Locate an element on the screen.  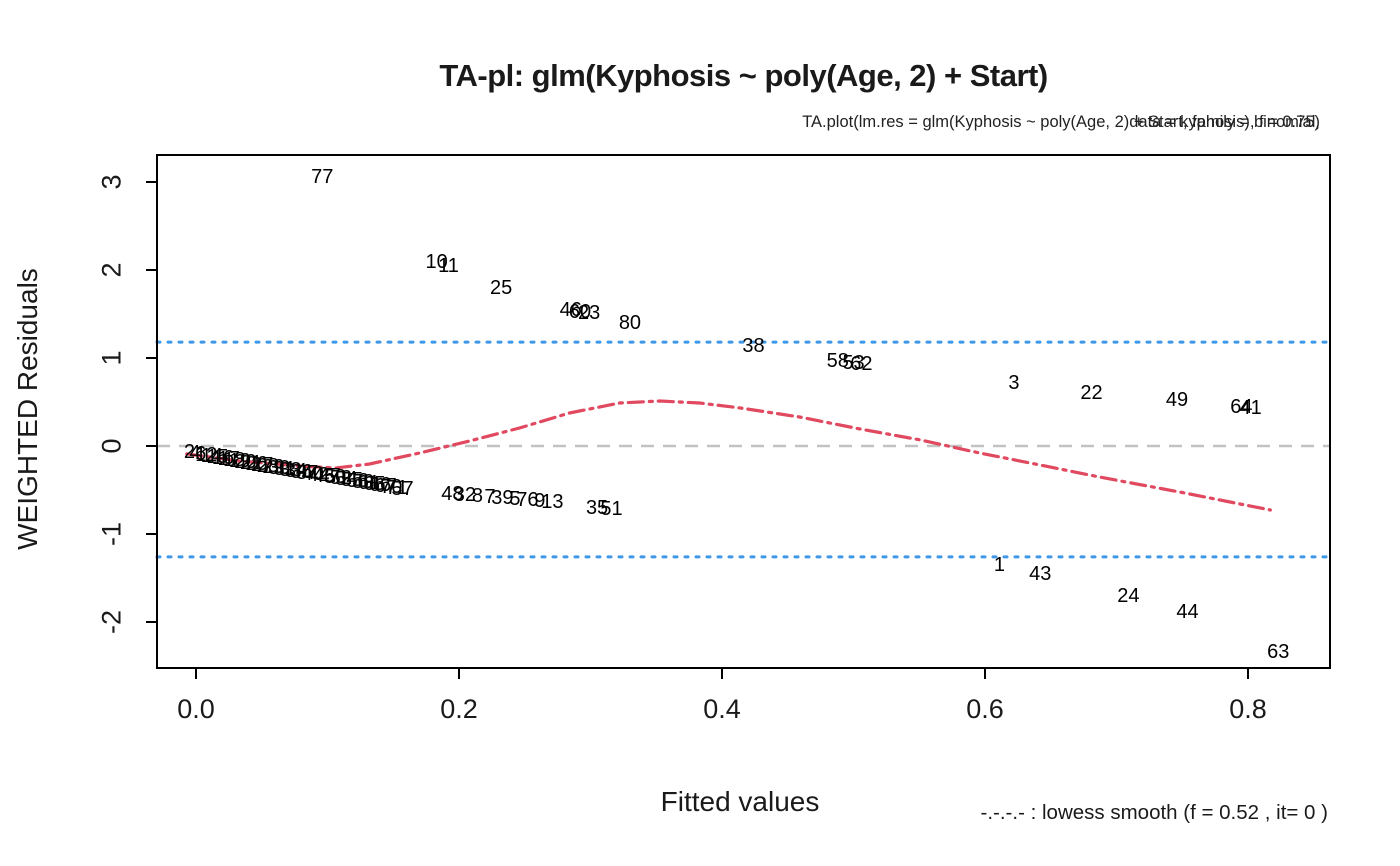
point-label: 28 is located at coordinates (268, 465).